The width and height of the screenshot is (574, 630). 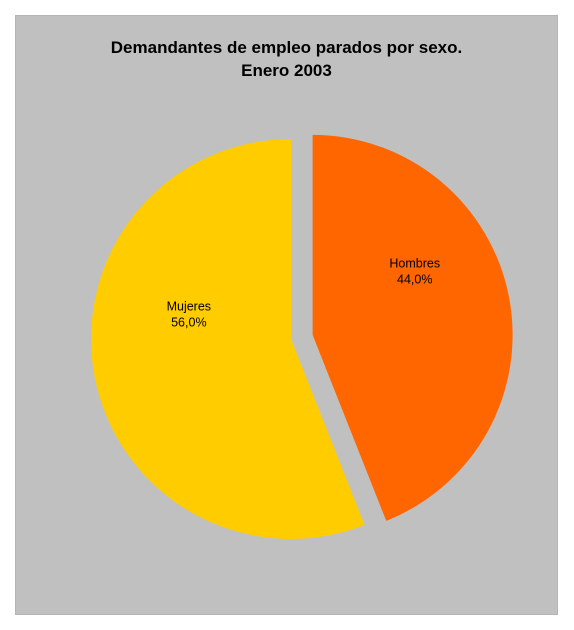 What do you see at coordinates (286, 70) in the screenshot?
I see `chart-title-line-2: Enero 2003` at bounding box center [286, 70].